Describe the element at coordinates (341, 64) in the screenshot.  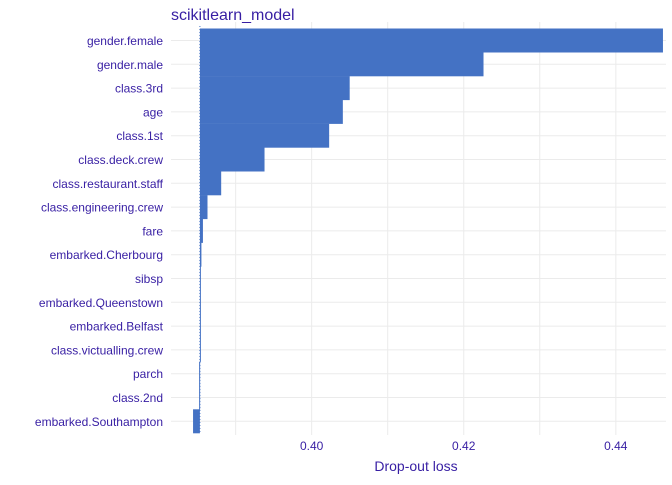
I see `bar-gender-male` at that location.